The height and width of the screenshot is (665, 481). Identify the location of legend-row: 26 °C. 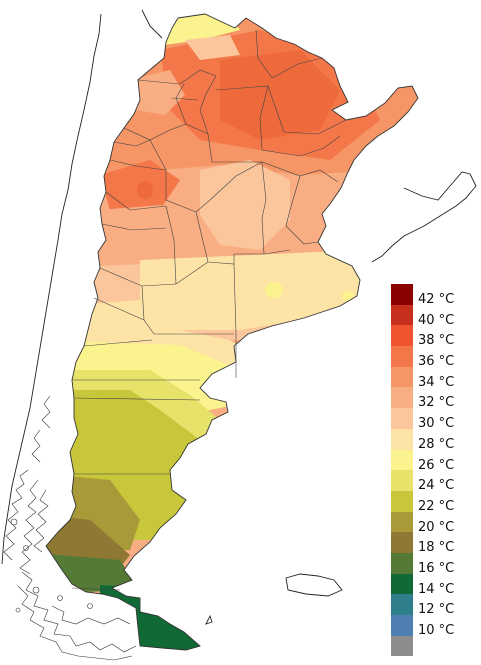
(427, 461).